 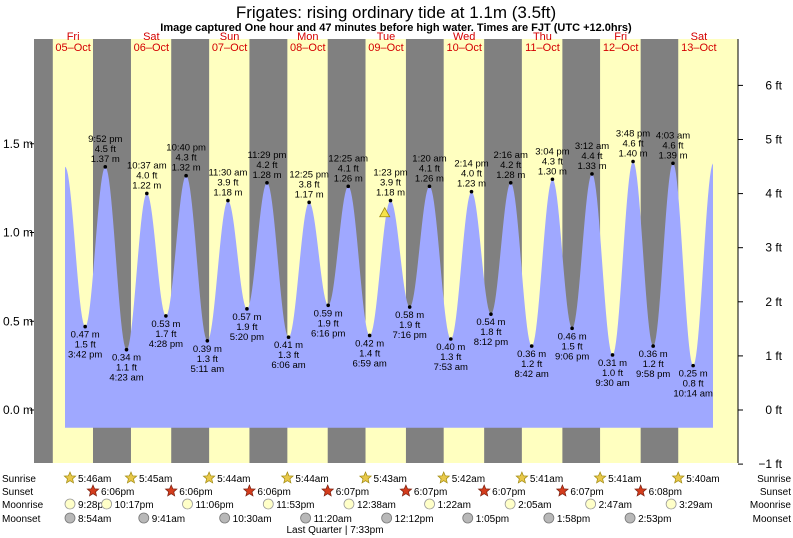 What do you see at coordinates (698, 48) in the screenshot?
I see `day-date-label: 13–Oct` at bounding box center [698, 48].